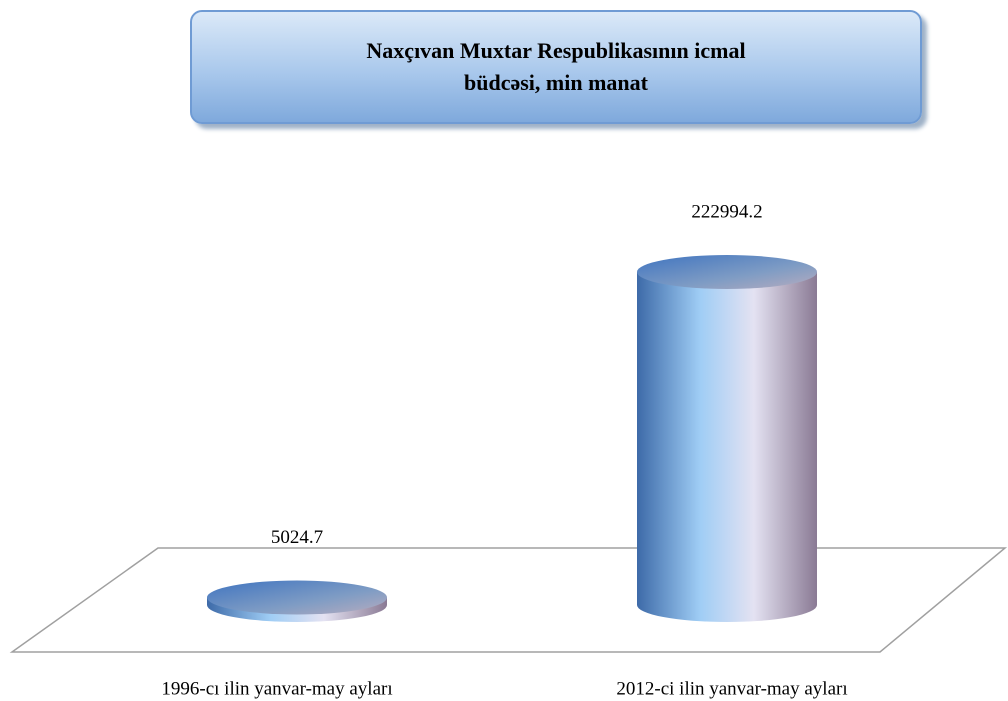  Describe the element at coordinates (297, 537) in the screenshot. I see `value-label: 5024.7` at that location.